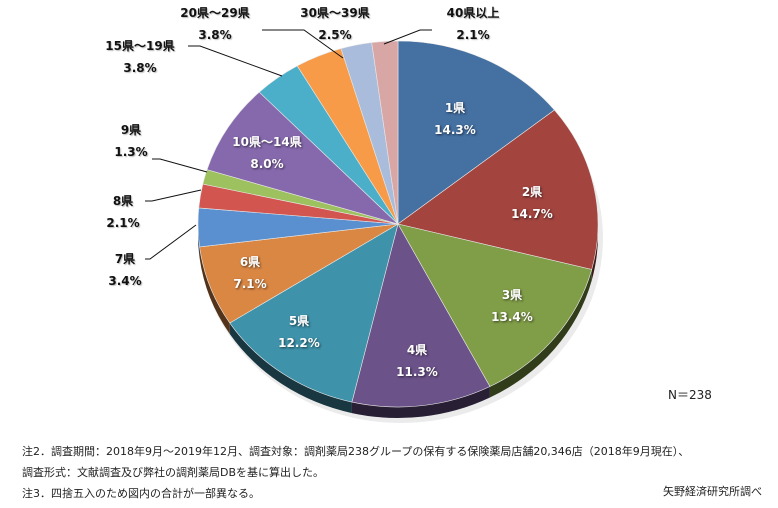 The width and height of the screenshot is (778, 508). I want to click on label-1: 1県 14.3%, so click(455, 119).